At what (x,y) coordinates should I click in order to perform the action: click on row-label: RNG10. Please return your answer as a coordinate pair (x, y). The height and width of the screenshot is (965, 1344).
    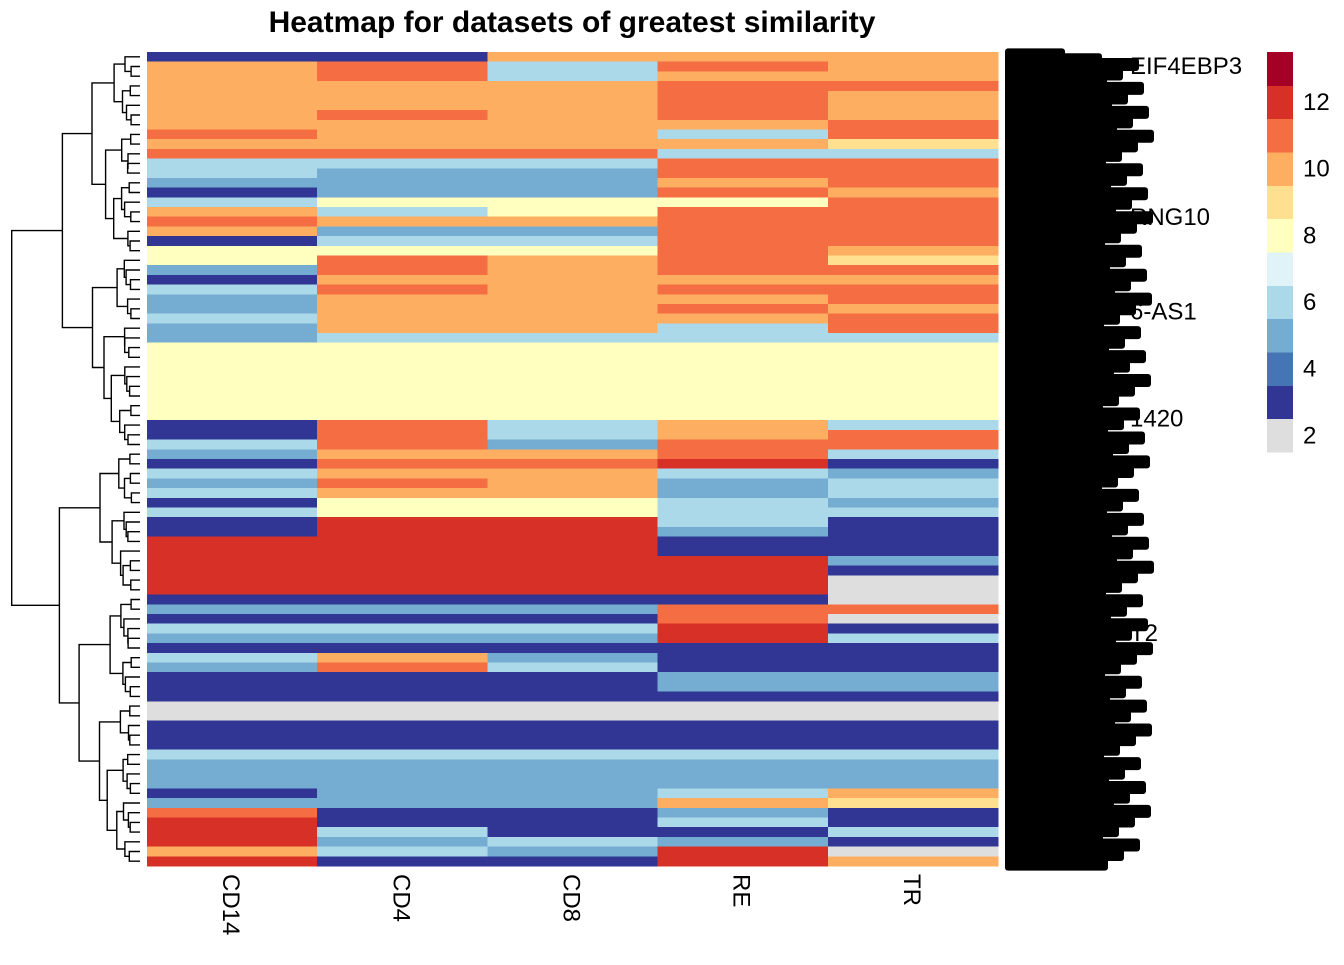
    Looking at the image, I should click on (1170, 217).